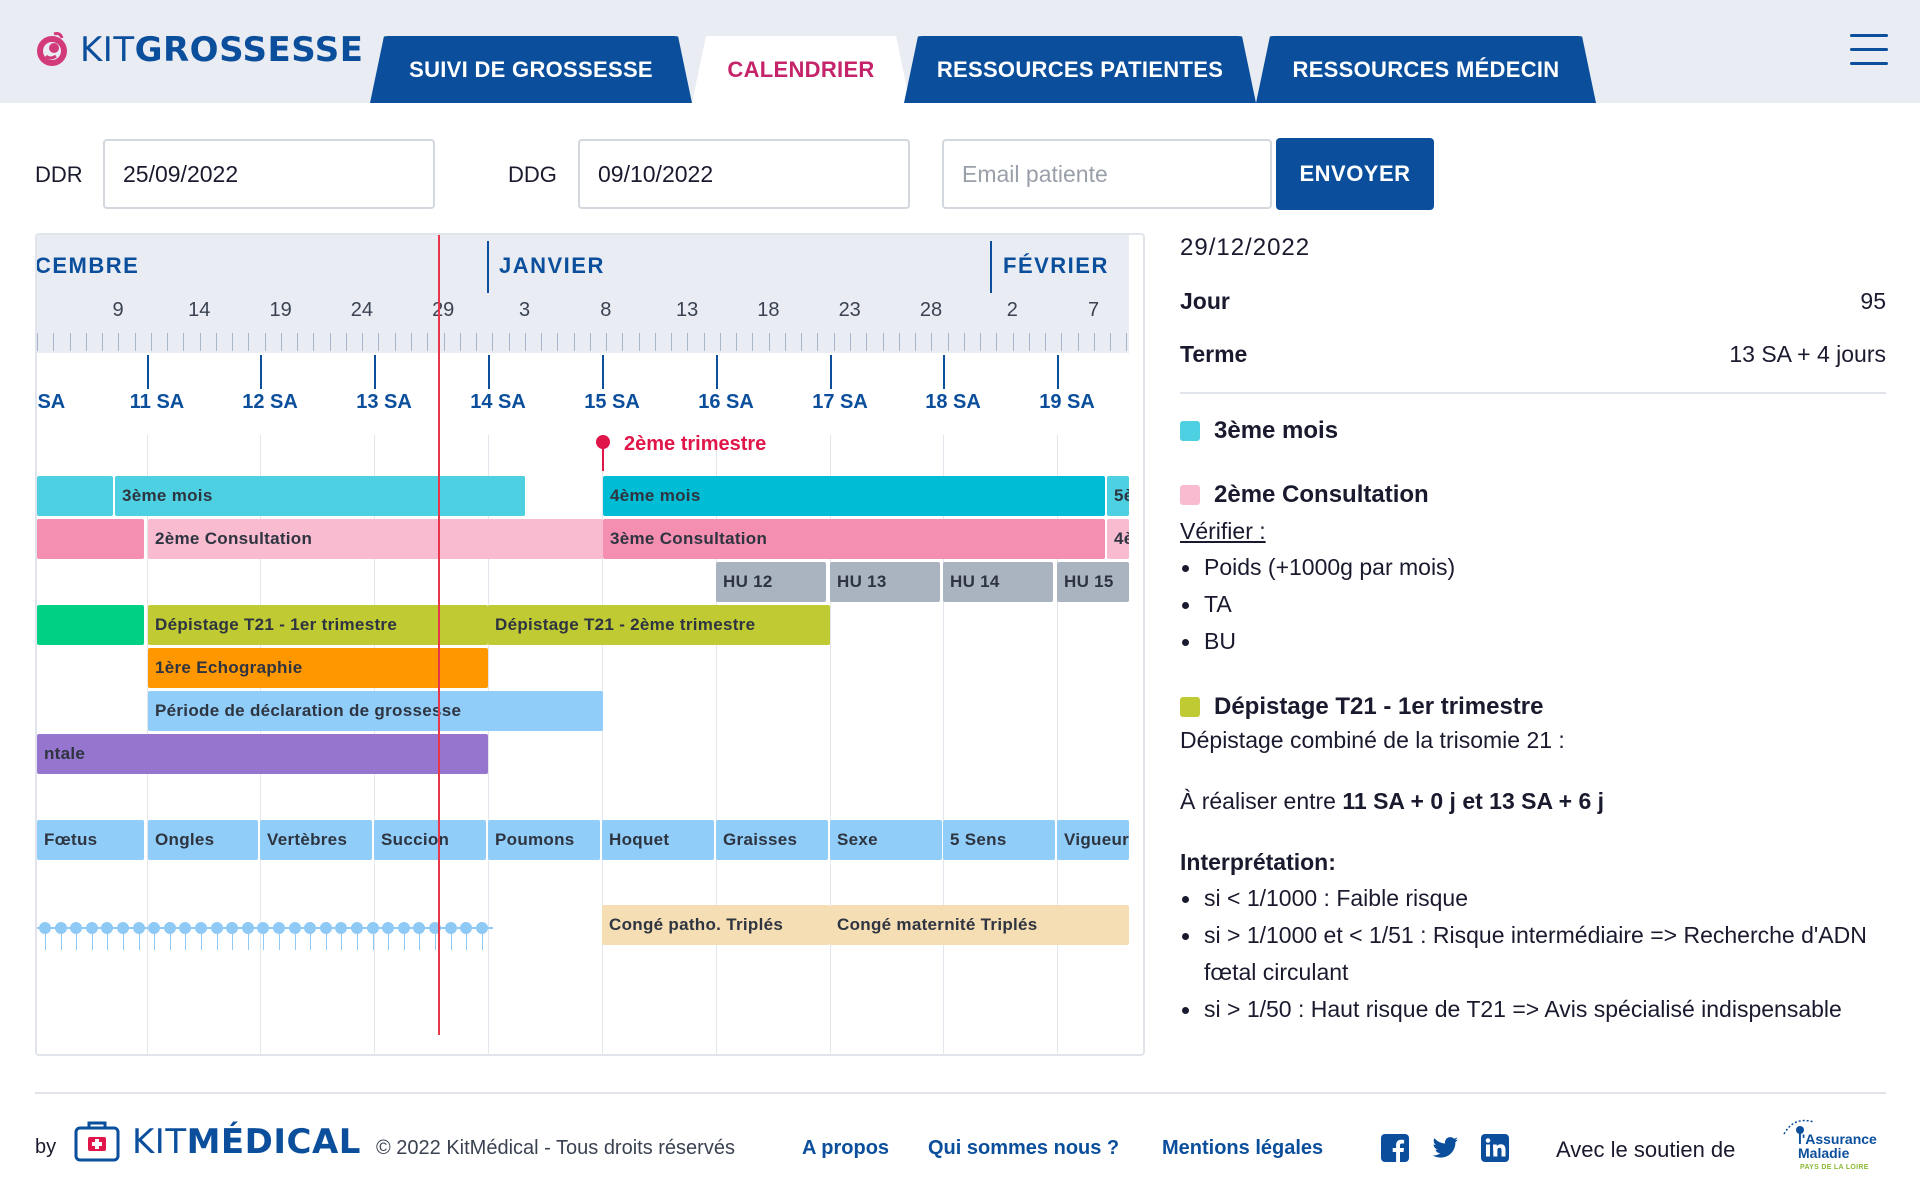 The width and height of the screenshot is (1920, 1204). What do you see at coordinates (544, 840) in the screenshot?
I see `timeline-bar-poumons: Poumons` at bounding box center [544, 840].